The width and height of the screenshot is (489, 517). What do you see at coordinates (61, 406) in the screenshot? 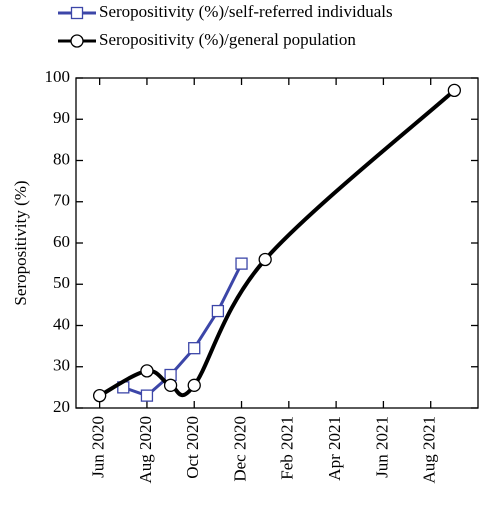
I see `y-tick-label: 20` at bounding box center [61, 406].